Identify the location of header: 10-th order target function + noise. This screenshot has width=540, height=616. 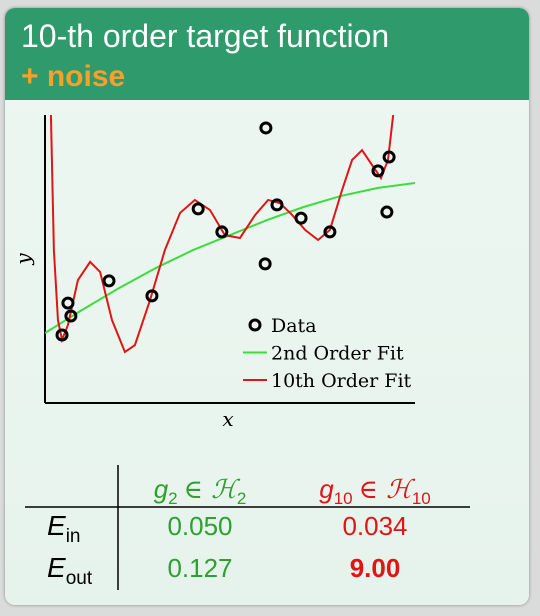
(267, 54).